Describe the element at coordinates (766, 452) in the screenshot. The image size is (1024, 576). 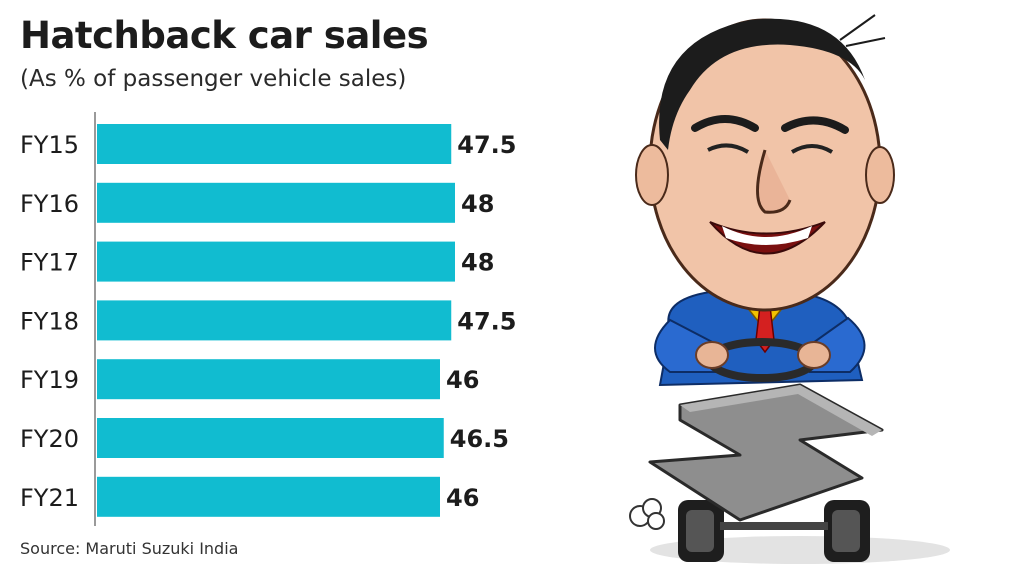
I see `suzuki-logo` at that location.